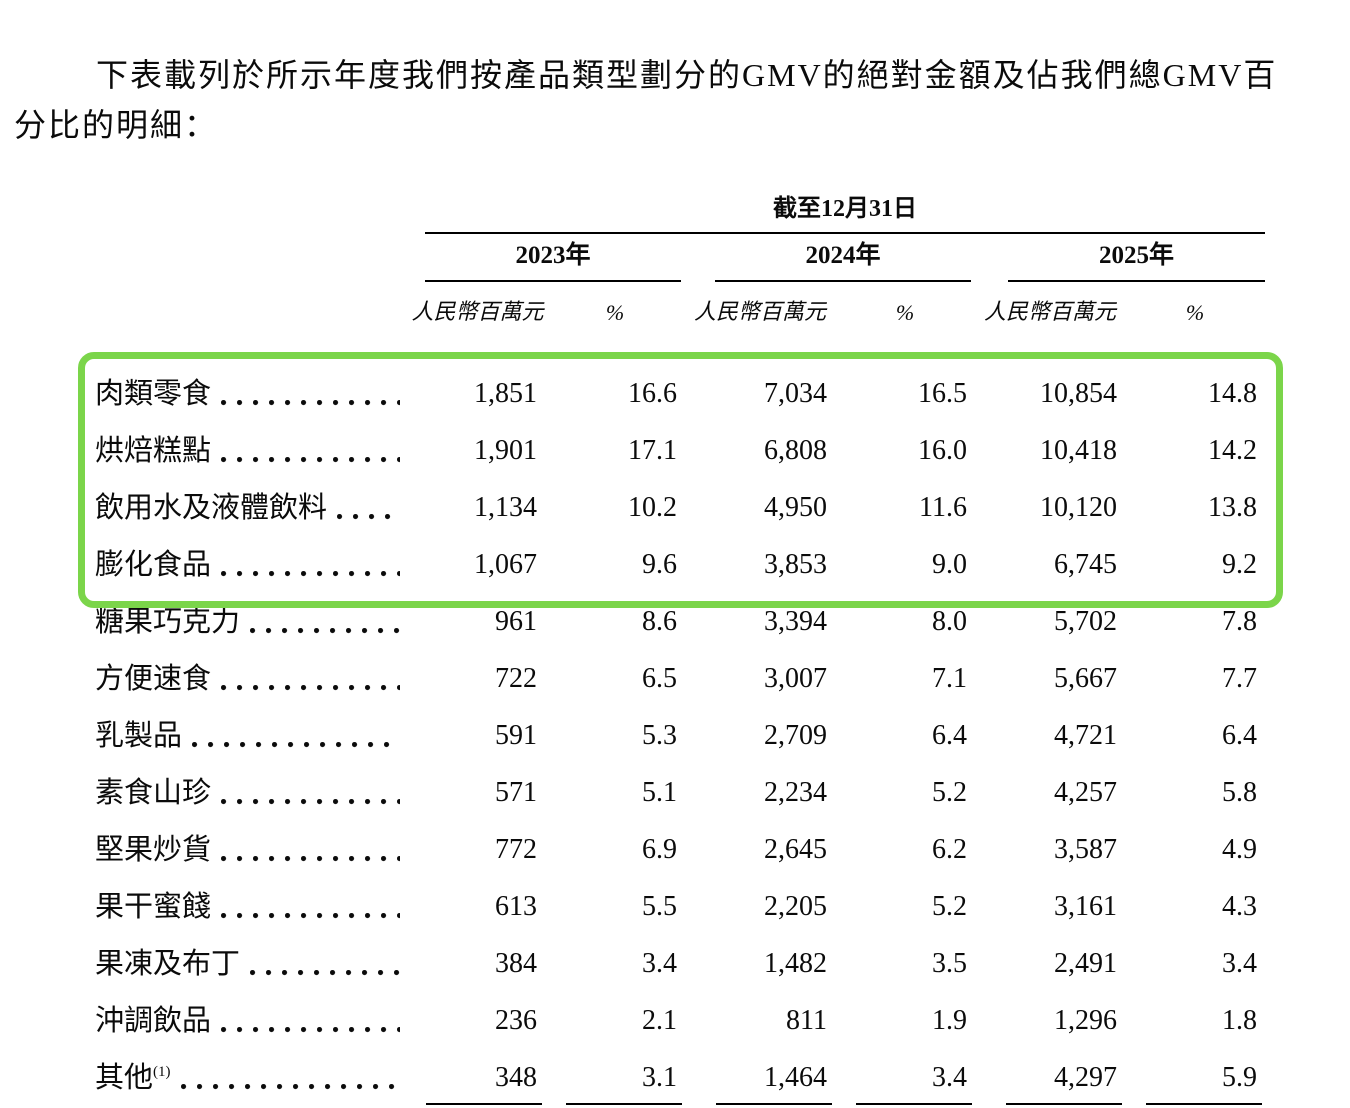 The image size is (1350, 1108). What do you see at coordinates (680, 844) in the screenshot?
I see `table-row: 堅果炒貨 772 6.9 2,645 6.2 3,587 4.9` at bounding box center [680, 844].